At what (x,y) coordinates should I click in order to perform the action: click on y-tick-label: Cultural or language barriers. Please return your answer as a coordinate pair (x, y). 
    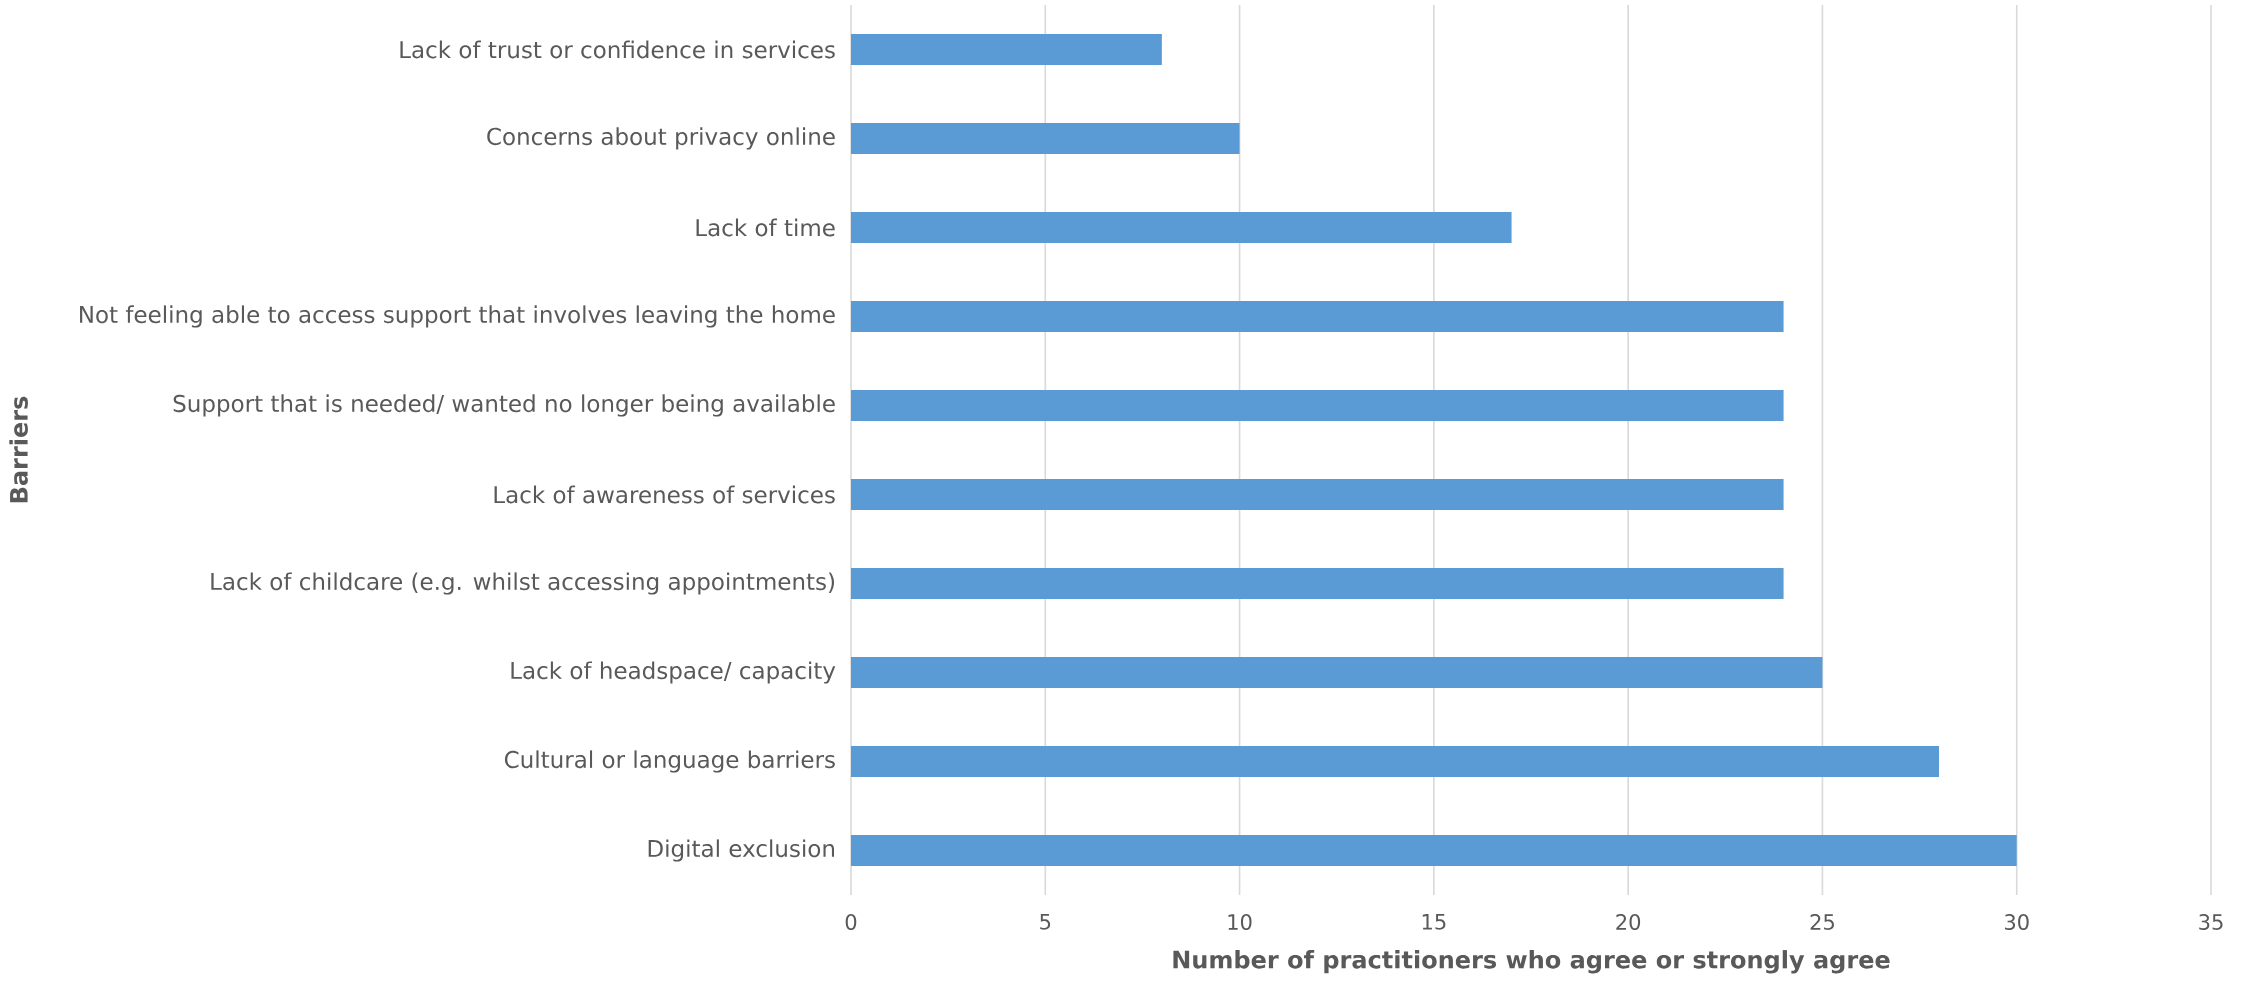
    Looking at the image, I should click on (669, 761).